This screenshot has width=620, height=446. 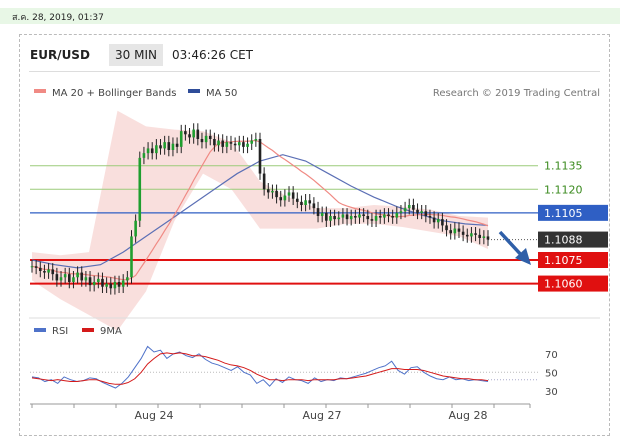 I want to click on level-label-5: 1.1060, so click(x=563, y=284).